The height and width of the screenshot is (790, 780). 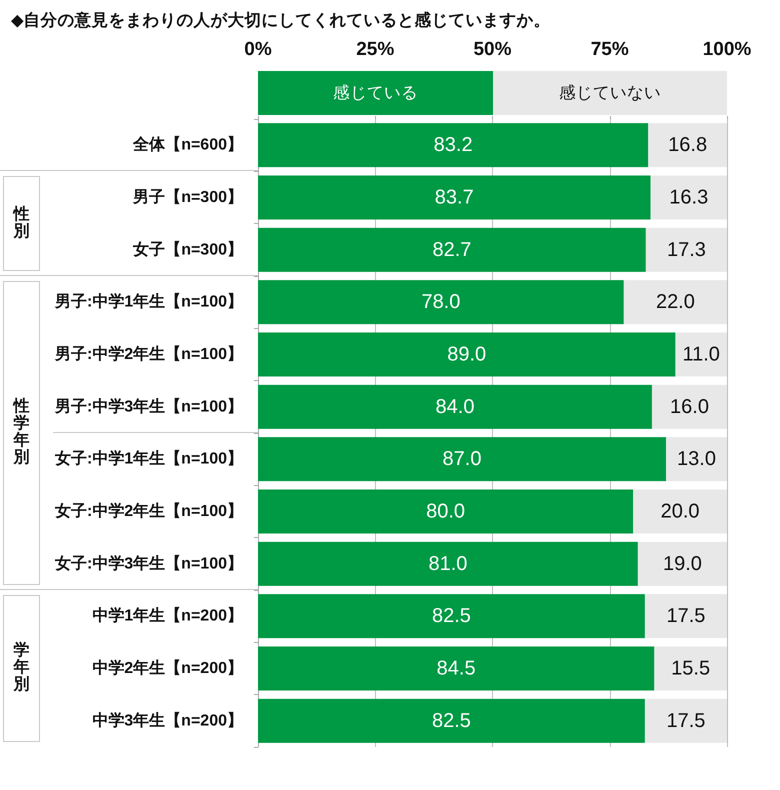 What do you see at coordinates (187, 145) in the screenshot?
I see `y-tick-label: 全体【n=600】` at bounding box center [187, 145].